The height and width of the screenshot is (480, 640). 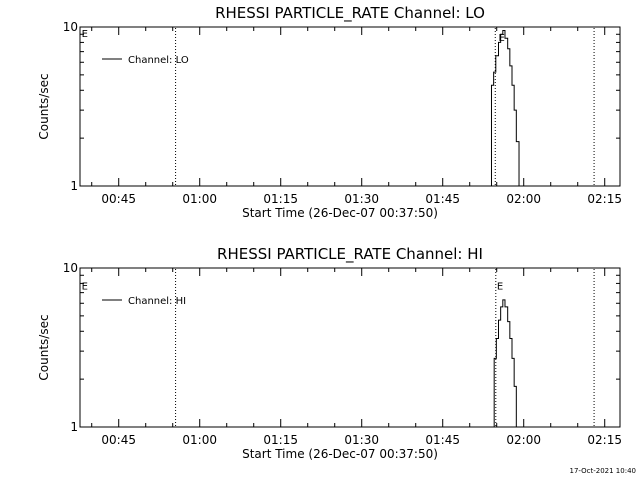 I want to click on legend-label: Channel: HI, so click(x=157, y=301).